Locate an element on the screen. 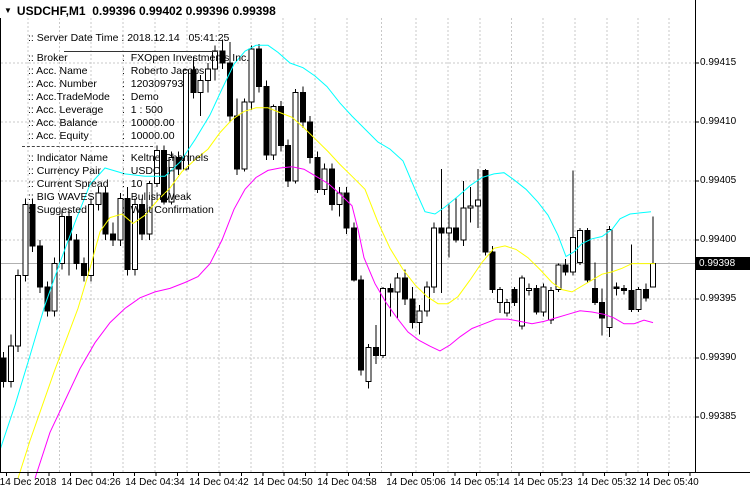  price-axis-label: 0.99400 is located at coordinates (718, 239).